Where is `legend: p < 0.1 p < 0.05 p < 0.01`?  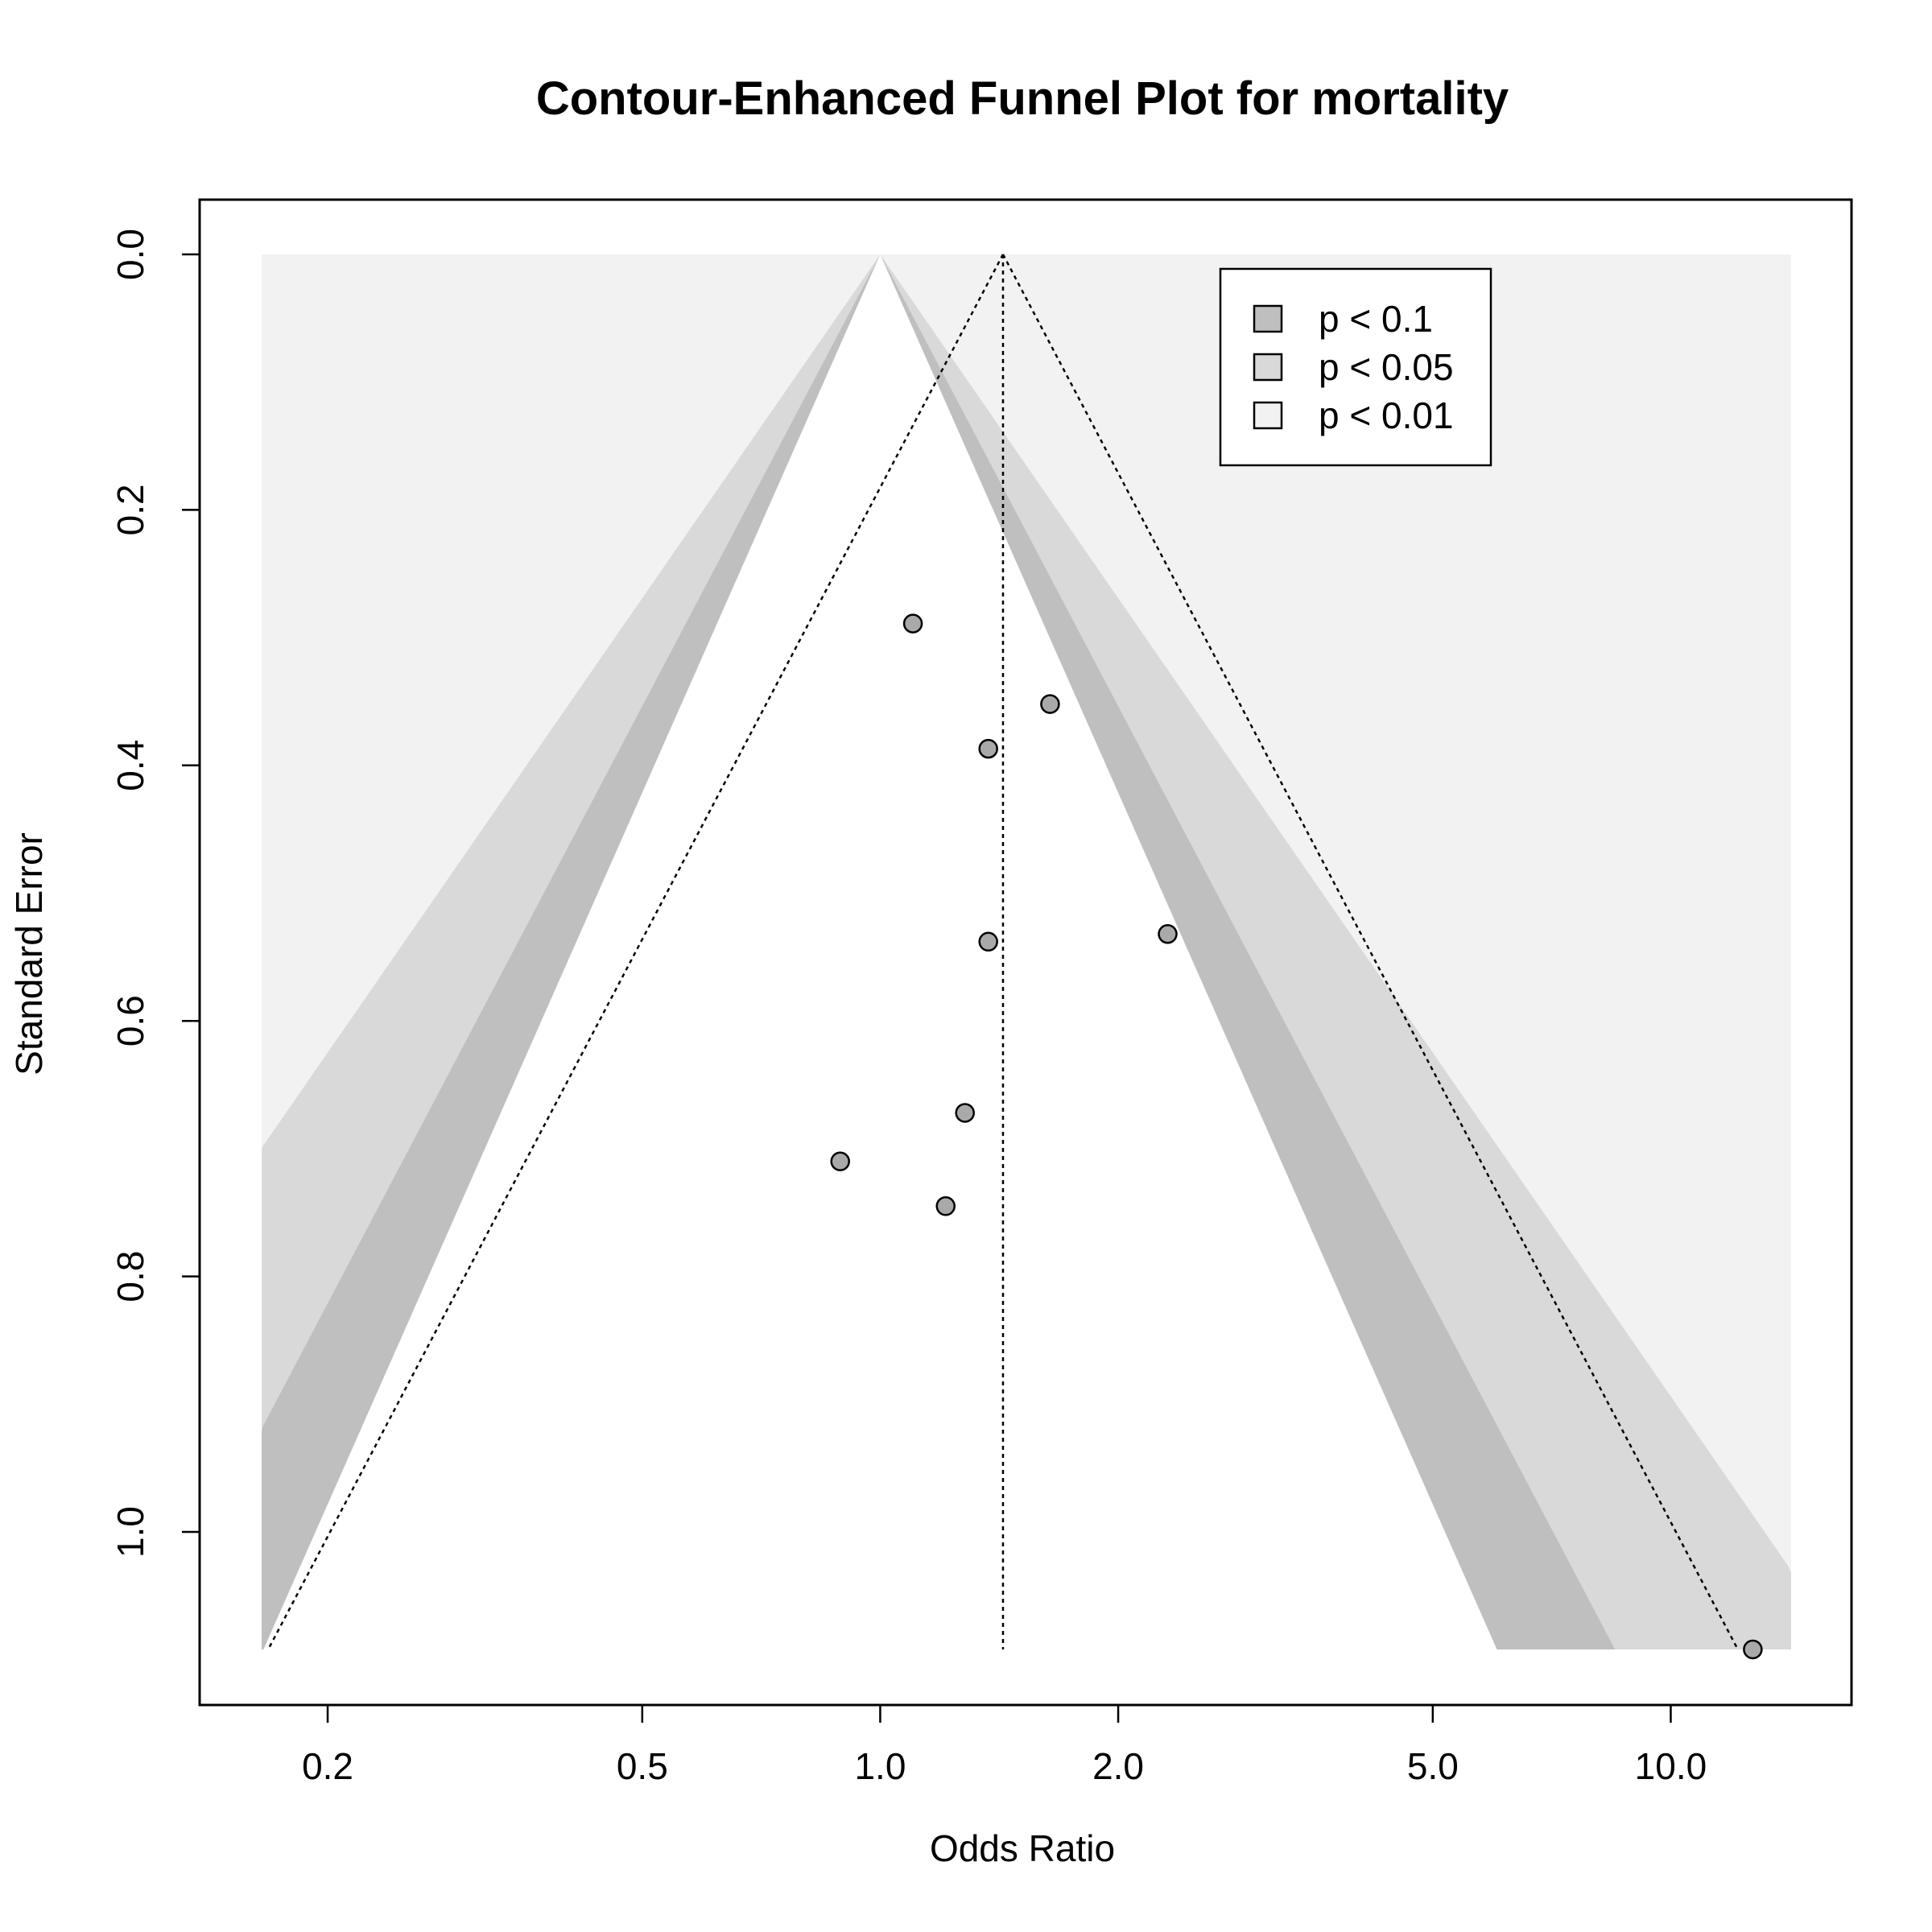
legend: p < 0.1 p < 0.05 p < 0.01 is located at coordinates (1355, 367).